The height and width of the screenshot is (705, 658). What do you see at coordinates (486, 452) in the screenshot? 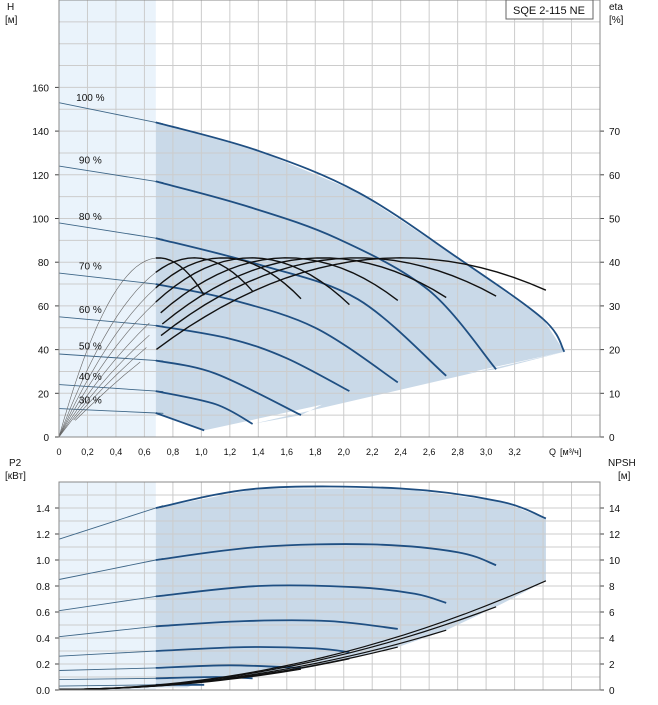
I see `x-tick-label: 3,0` at bounding box center [486, 452].